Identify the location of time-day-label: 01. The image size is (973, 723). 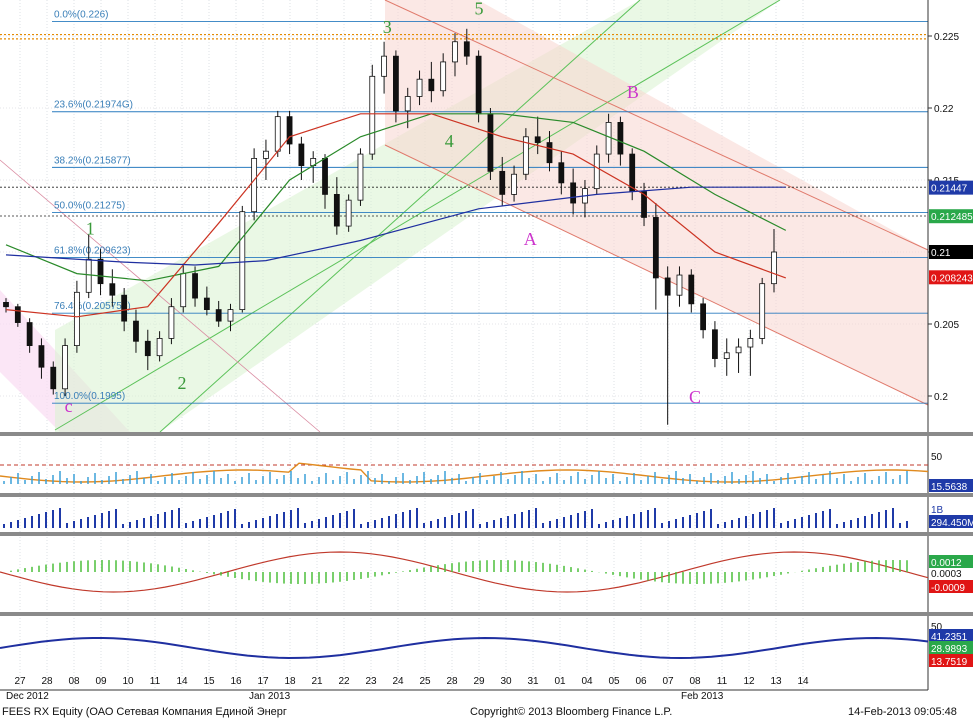
(560, 681).